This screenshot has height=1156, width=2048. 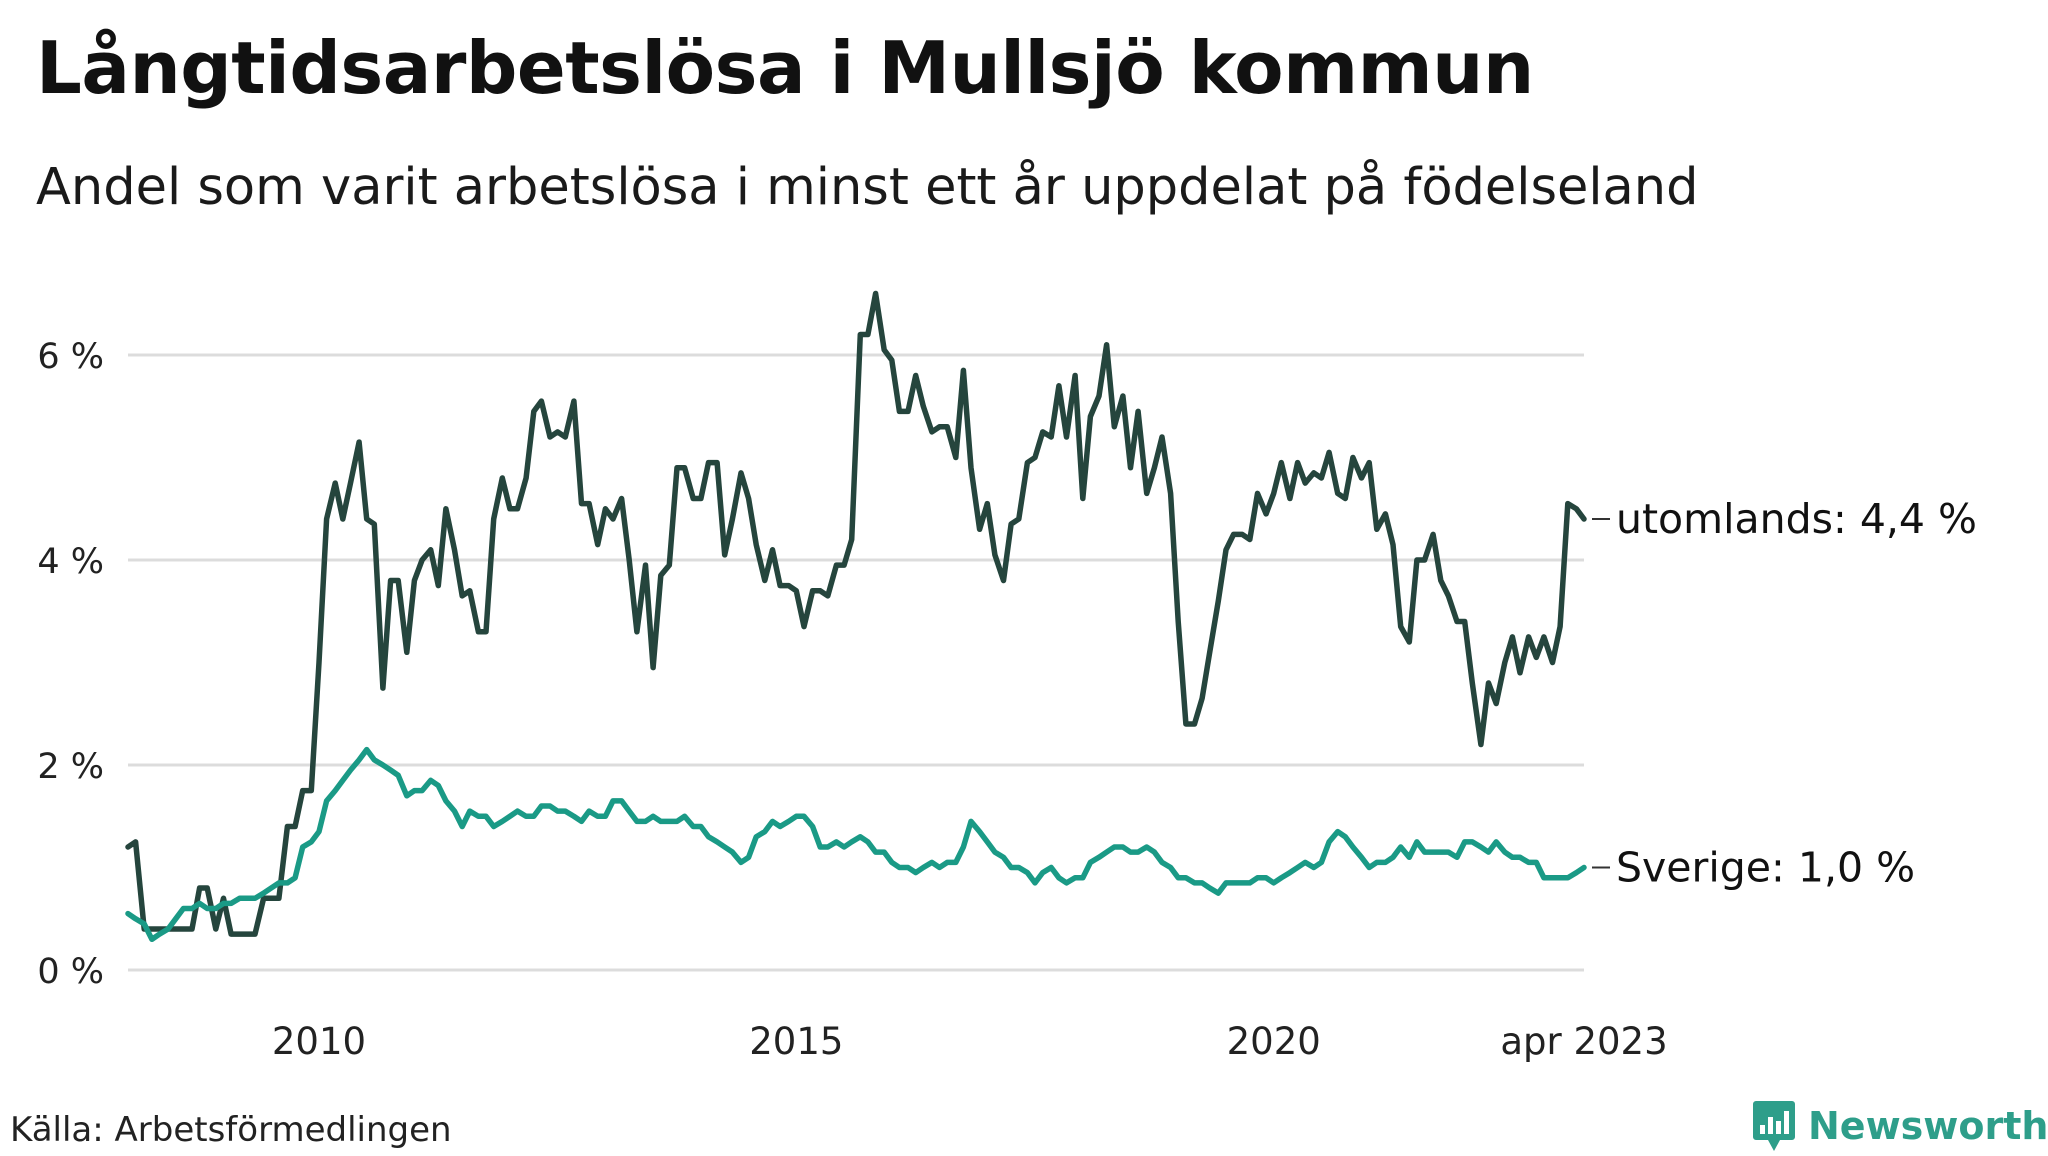 What do you see at coordinates (1583, 1041) in the screenshot?
I see `x-tick-label: apr 2023` at bounding box center [1583, 1041].